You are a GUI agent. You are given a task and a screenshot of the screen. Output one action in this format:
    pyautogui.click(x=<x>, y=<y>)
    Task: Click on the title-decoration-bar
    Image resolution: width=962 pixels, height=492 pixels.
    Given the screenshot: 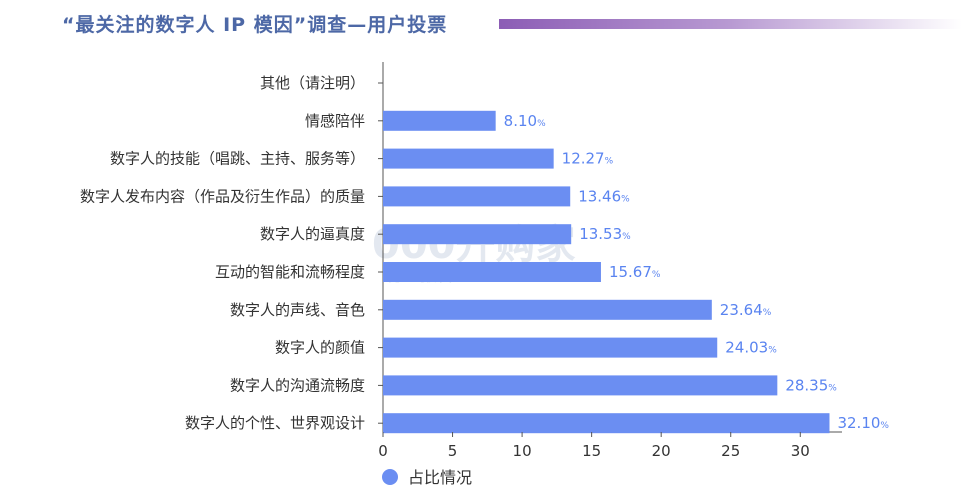 What is the action you would take?
    pyautogui.click(x=730, y=24)
    